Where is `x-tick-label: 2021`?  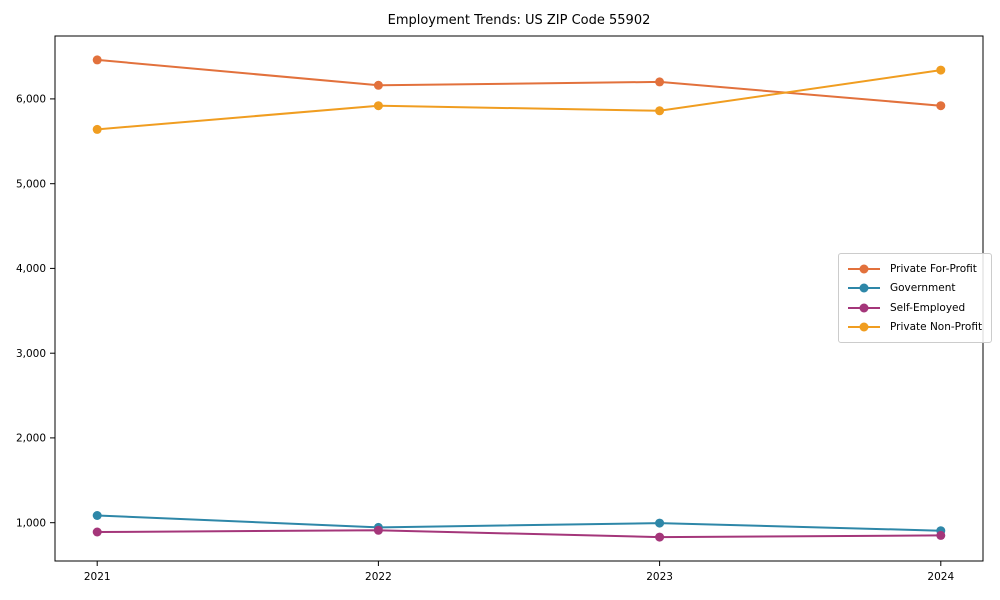
x-tick-label: 2021 is located at coordinates (97, 577).